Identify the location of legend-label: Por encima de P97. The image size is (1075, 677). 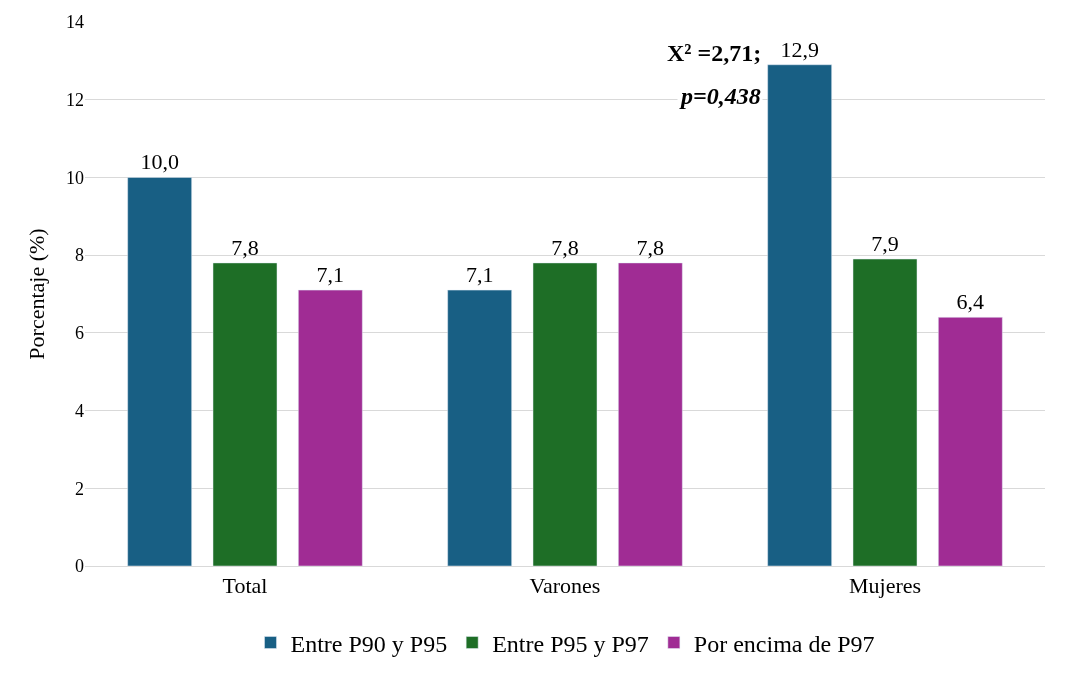
(784, 643).